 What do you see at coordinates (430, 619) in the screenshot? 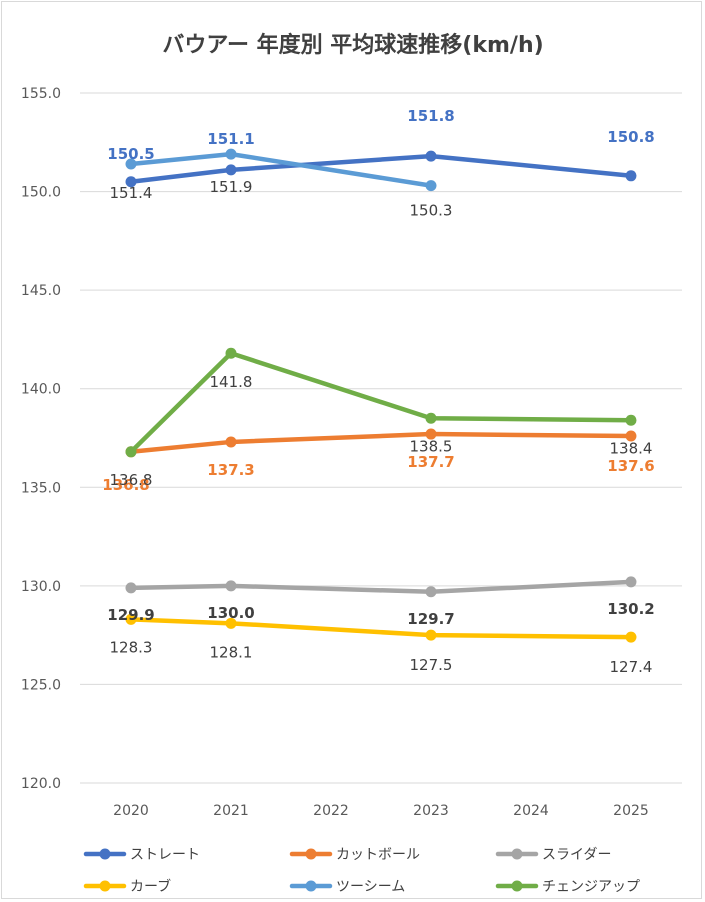
I see `data-label: 129.7` at bounding box center [430, 619].